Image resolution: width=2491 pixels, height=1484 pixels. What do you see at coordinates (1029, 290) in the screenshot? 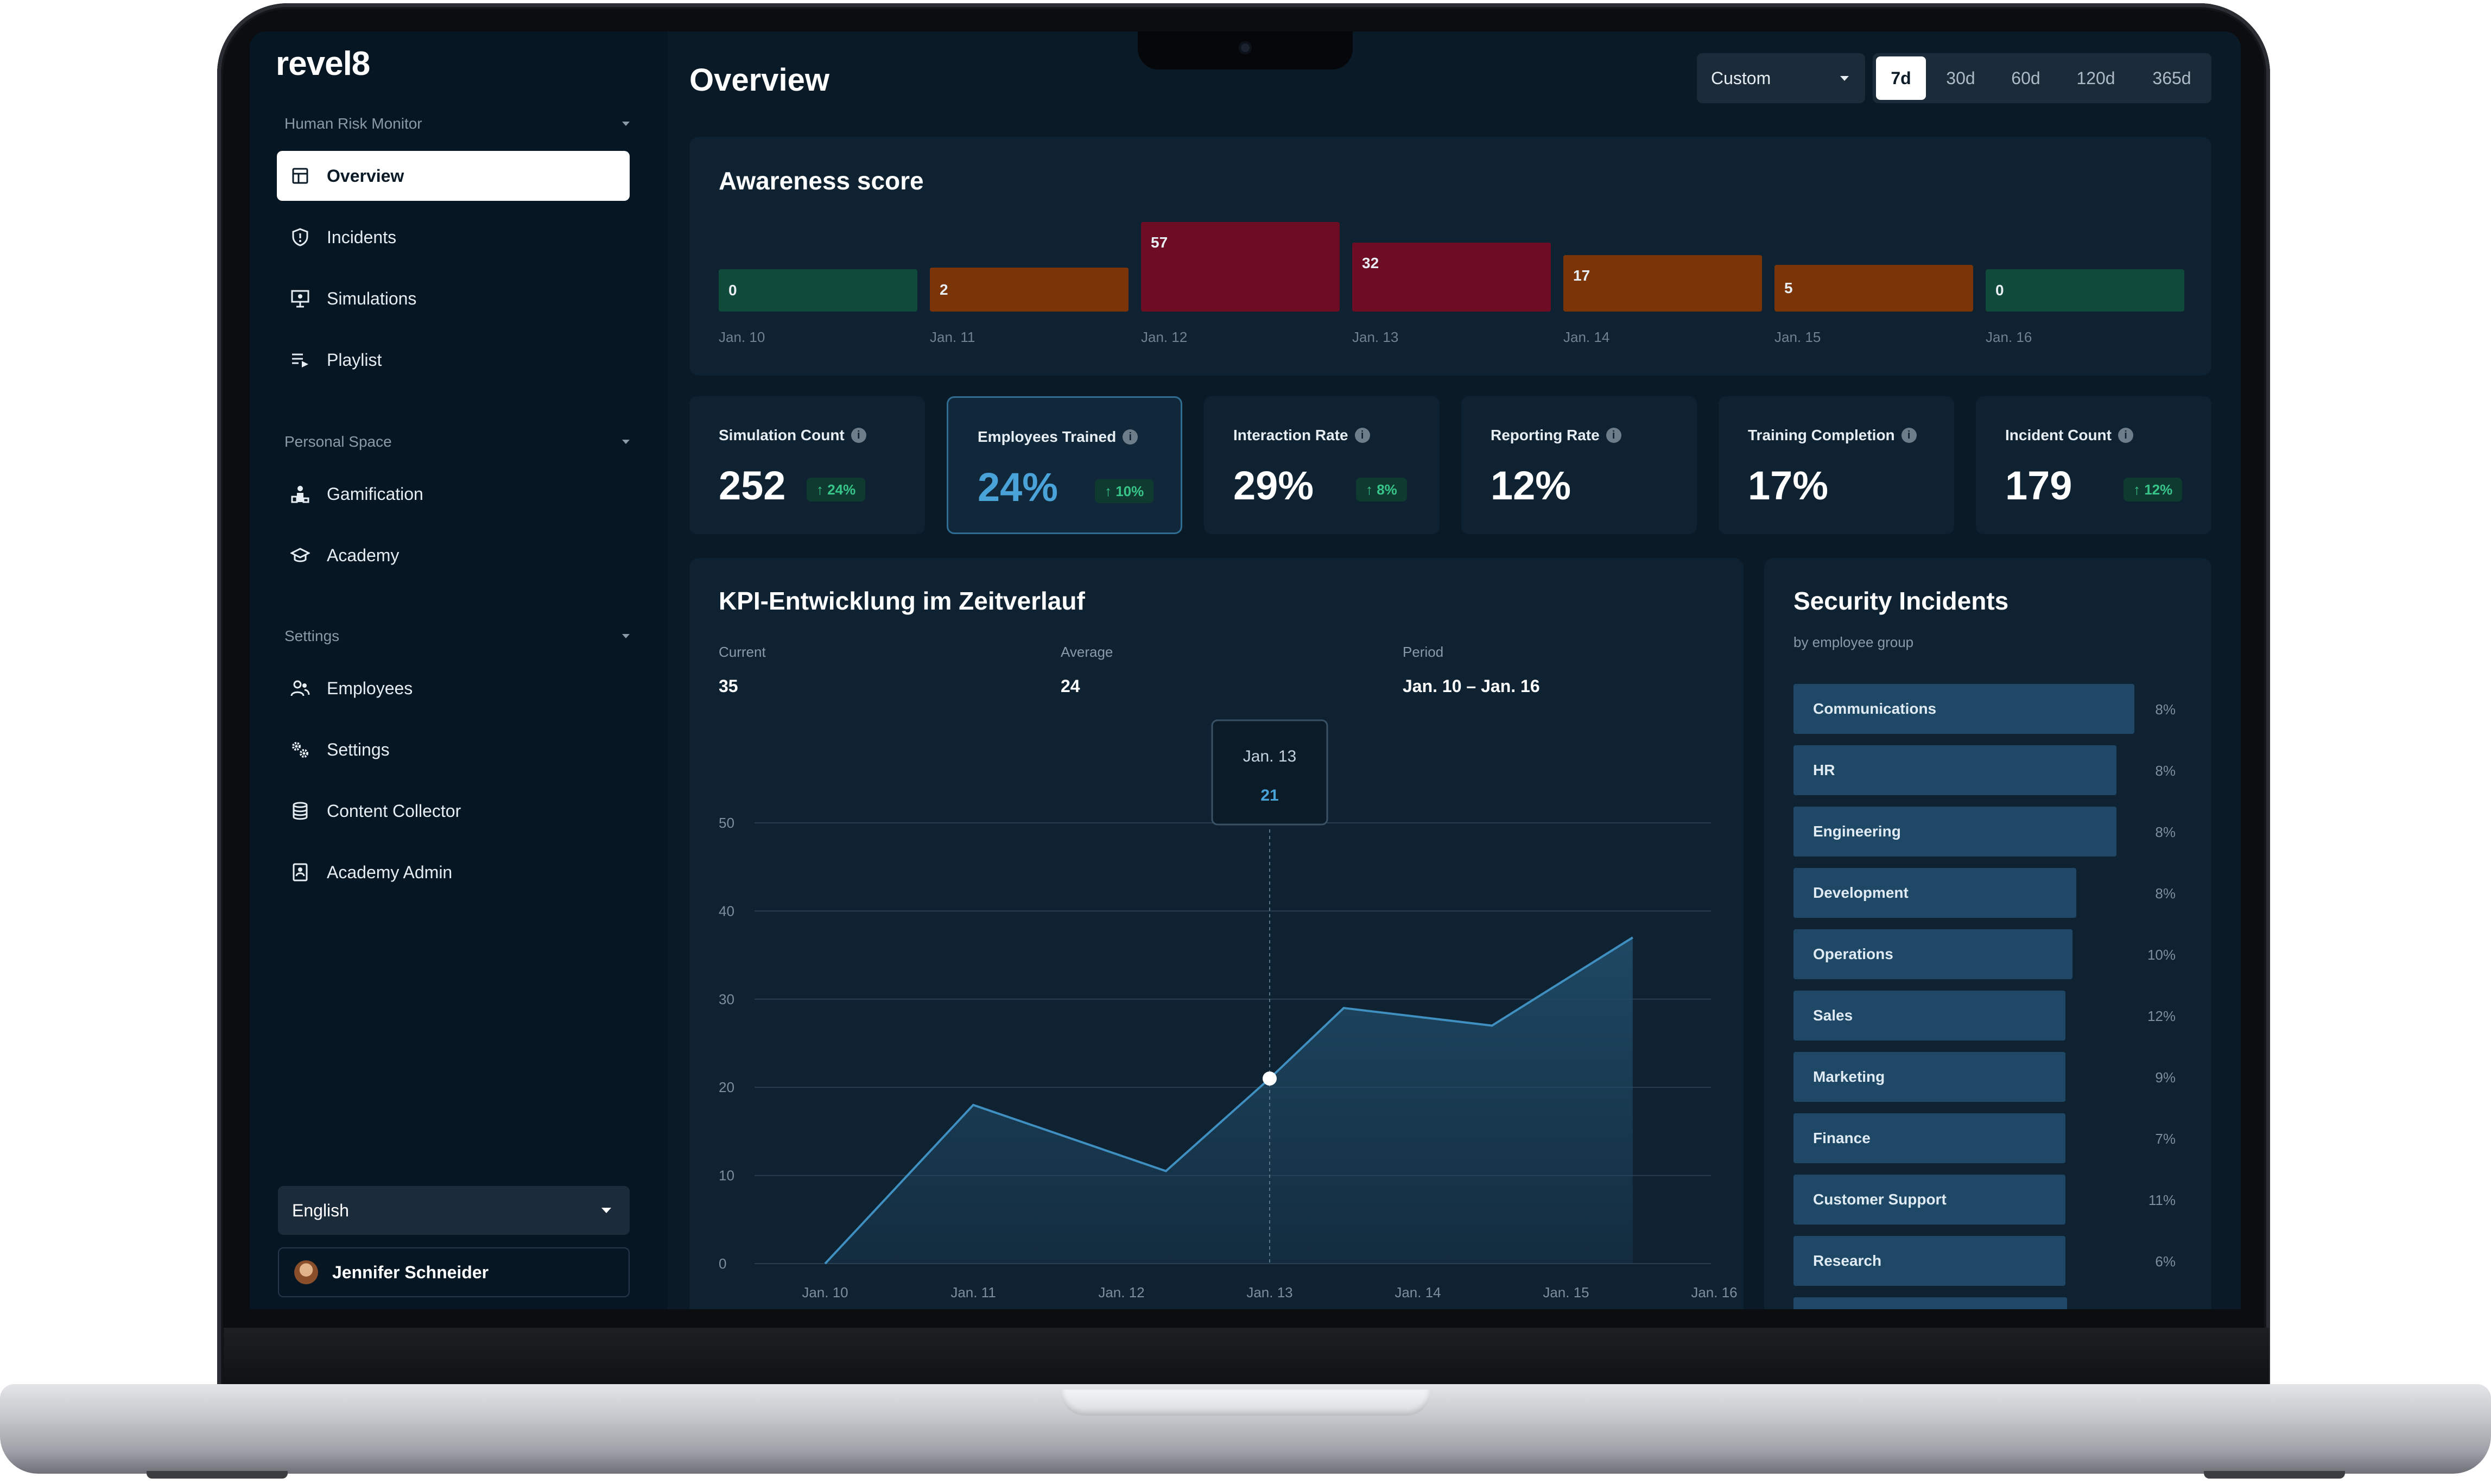
I see `awareness-bar: 2` at bounding box center [1029, 290].